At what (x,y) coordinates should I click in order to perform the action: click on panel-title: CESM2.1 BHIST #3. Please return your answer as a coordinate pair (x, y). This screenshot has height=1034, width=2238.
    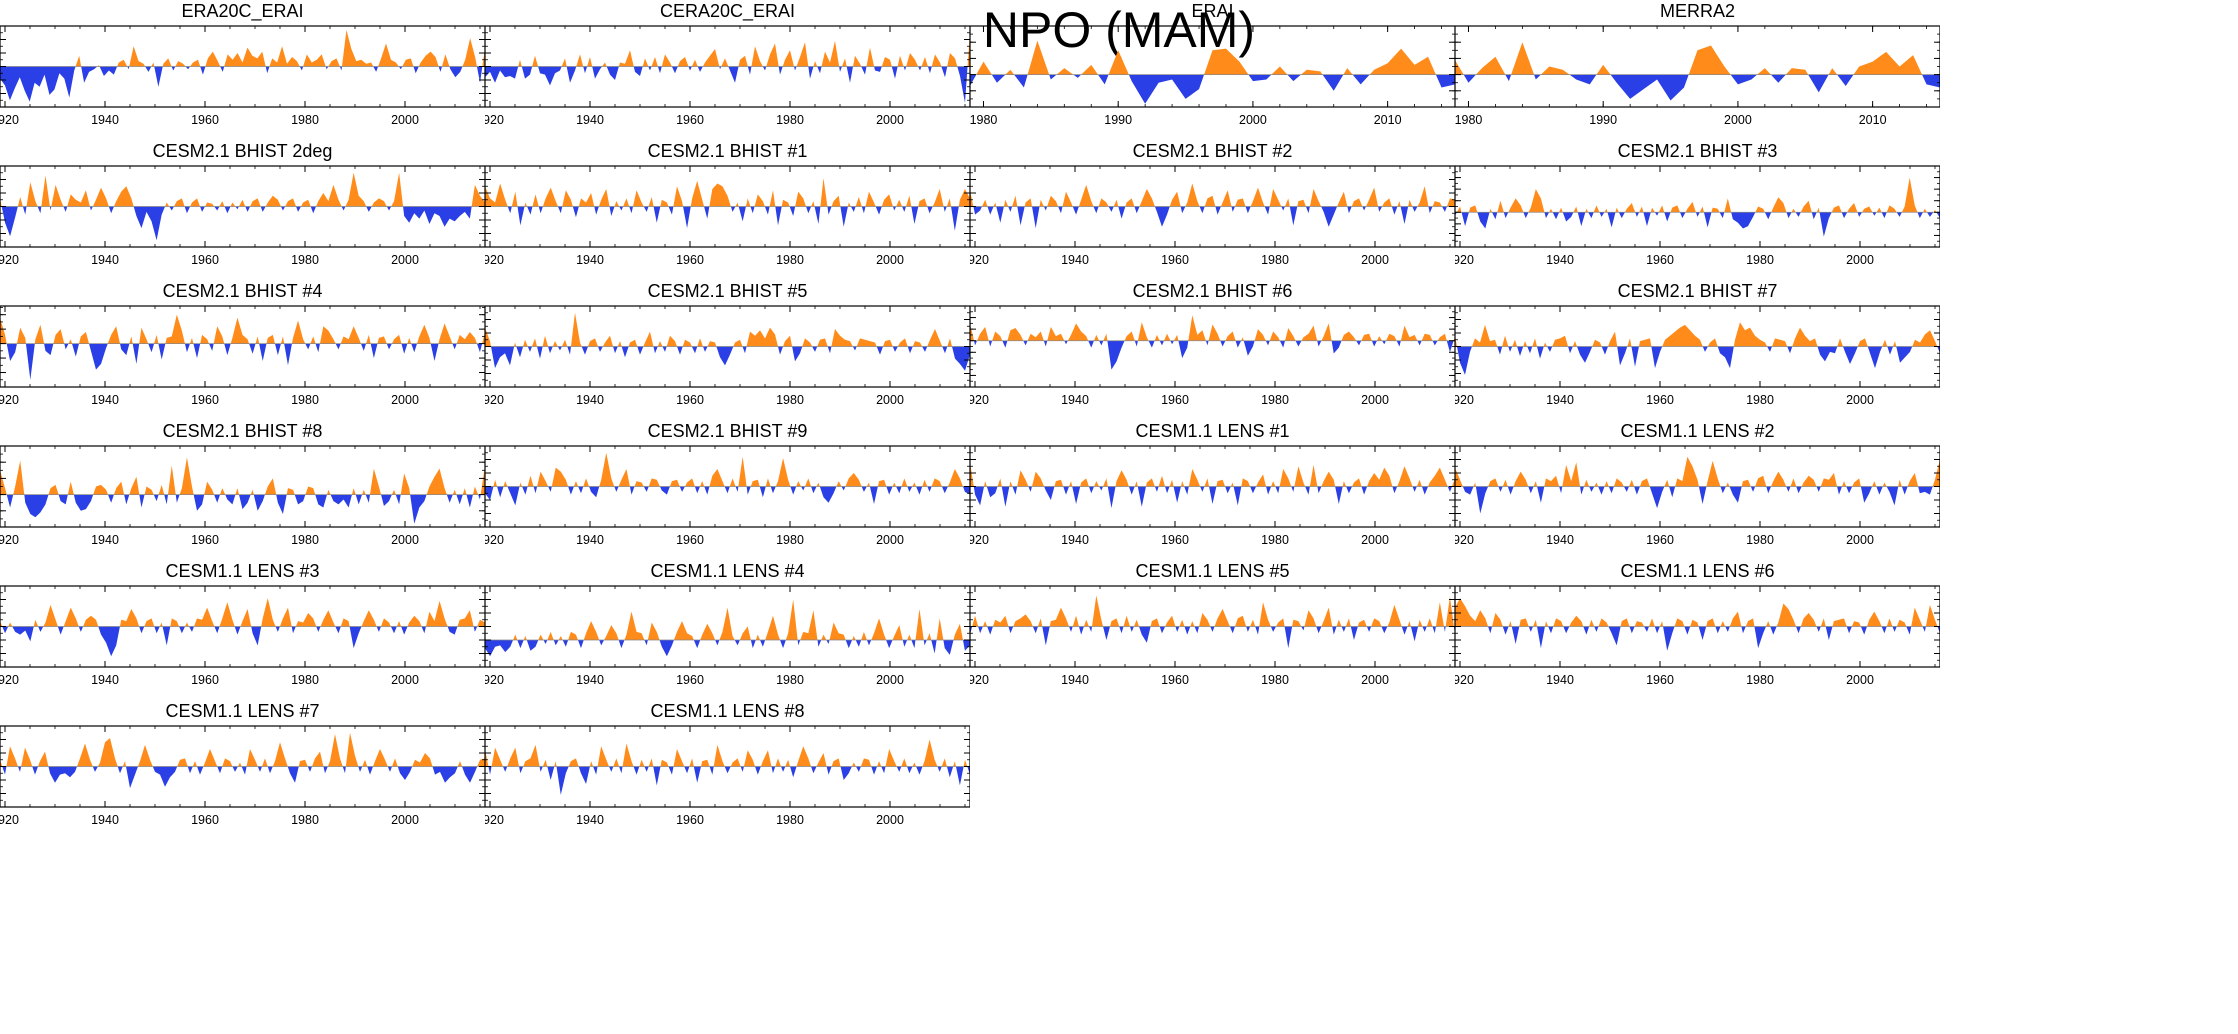
    Looking at the image, I should click on (1698, 151).